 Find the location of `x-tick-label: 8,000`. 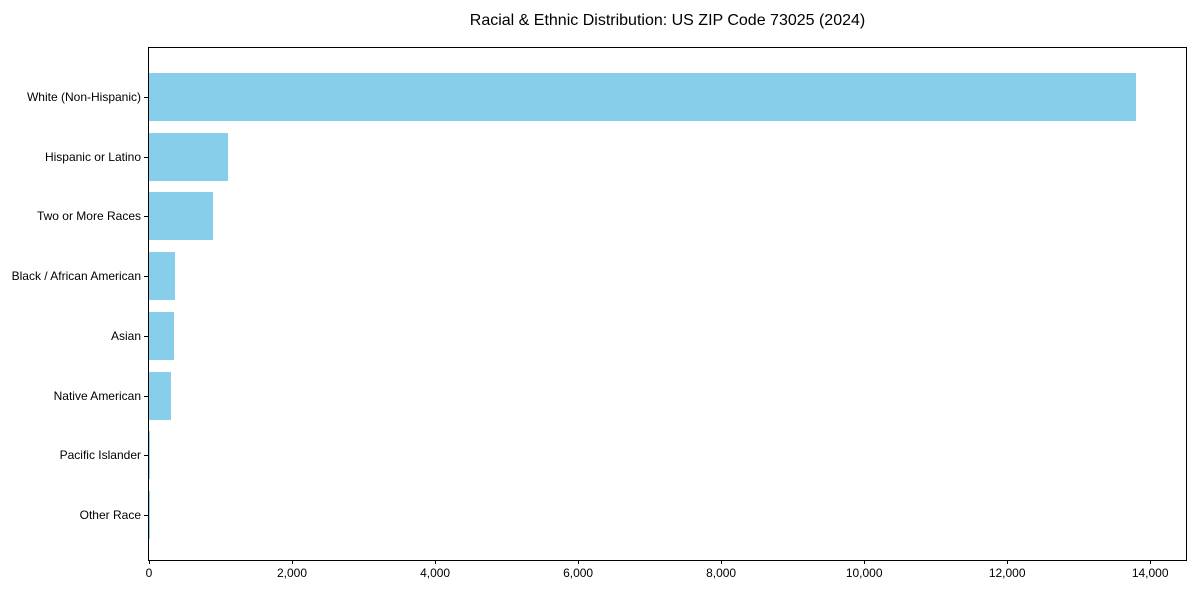

x-tick-label: 8,000 is located at coordinates (721, 573).